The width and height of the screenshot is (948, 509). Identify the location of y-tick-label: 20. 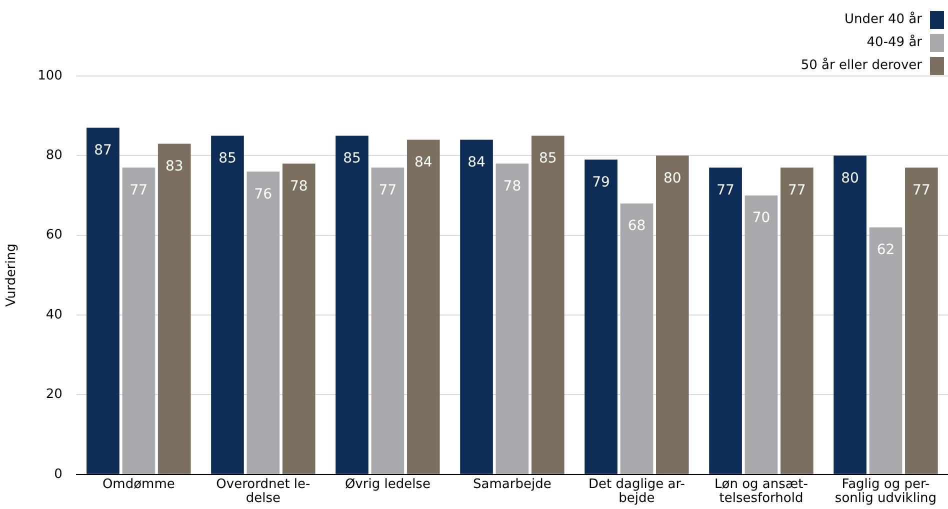
(54, 394).